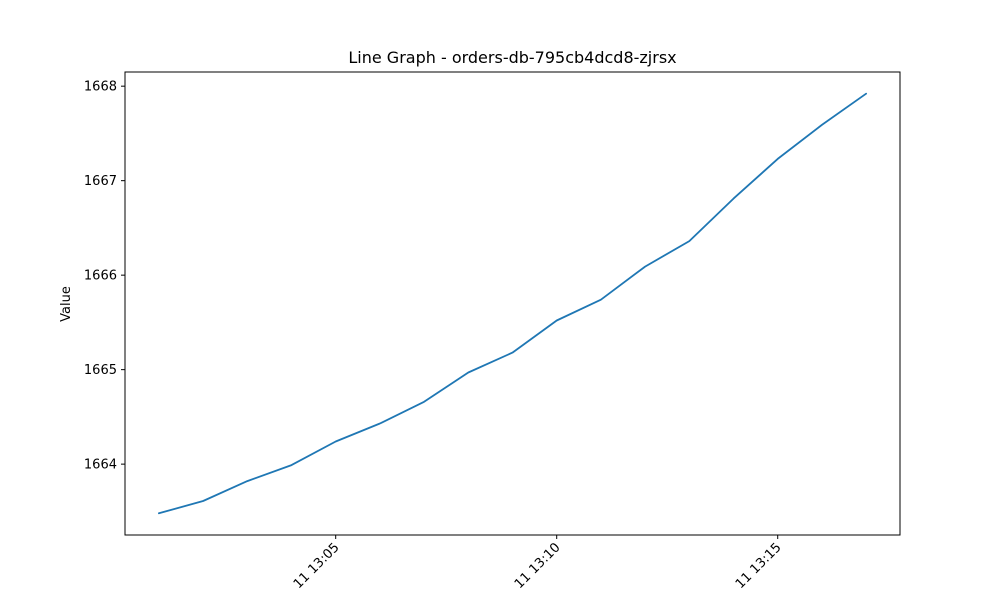  I want to click on chart-title: Line Graph - orders-db-795cb4dcd8-zjrsx, so click(512, 57).